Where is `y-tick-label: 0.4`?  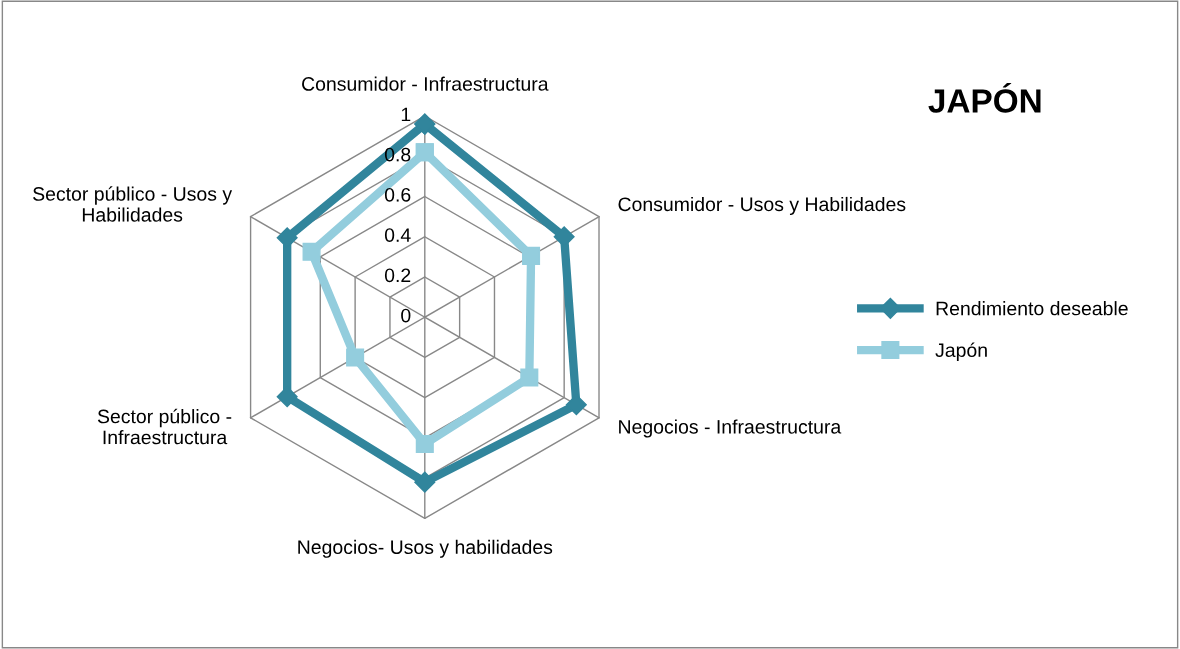
y-tick-label: 0.4 is located at coordinates (397, 235).